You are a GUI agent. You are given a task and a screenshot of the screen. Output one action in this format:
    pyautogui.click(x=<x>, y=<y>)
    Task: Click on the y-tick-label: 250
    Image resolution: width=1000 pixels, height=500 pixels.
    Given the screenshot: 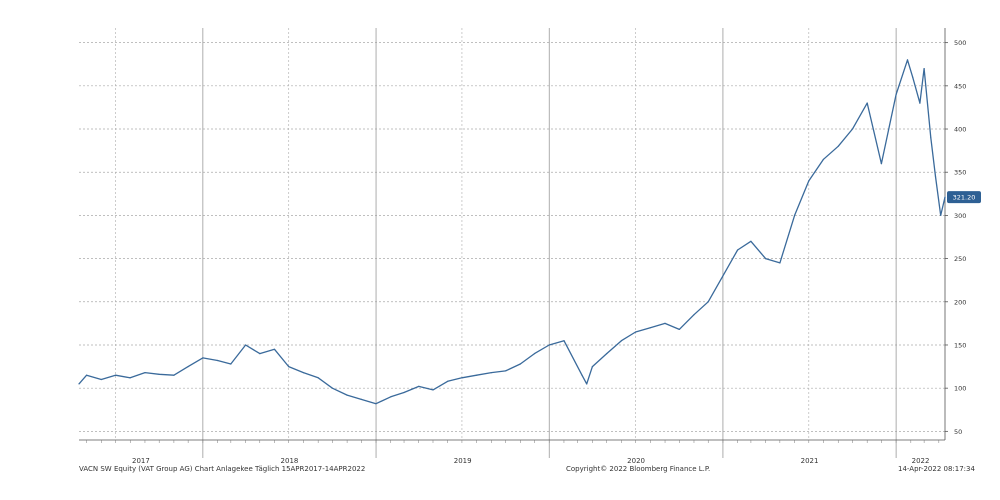 What is the action you would take?
    pyautogui.click(x=960, y=259)
    